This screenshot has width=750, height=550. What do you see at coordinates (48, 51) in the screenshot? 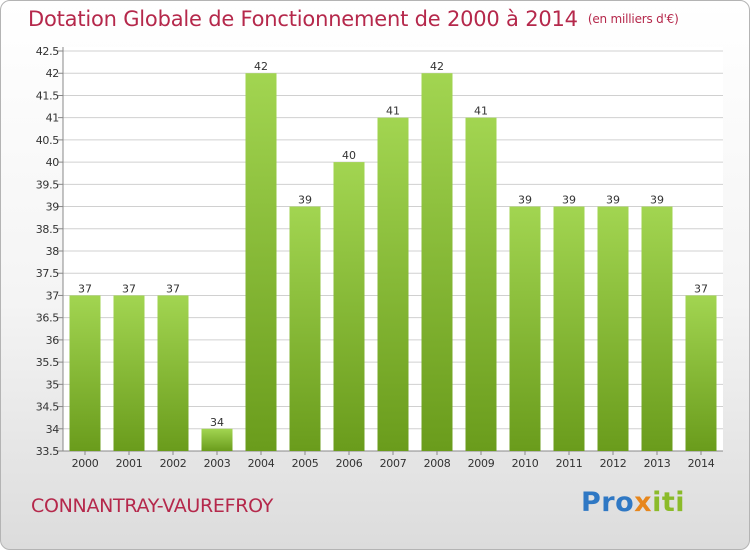
I see `y-tick-label: 42.5` at bounding box center [48, 51].